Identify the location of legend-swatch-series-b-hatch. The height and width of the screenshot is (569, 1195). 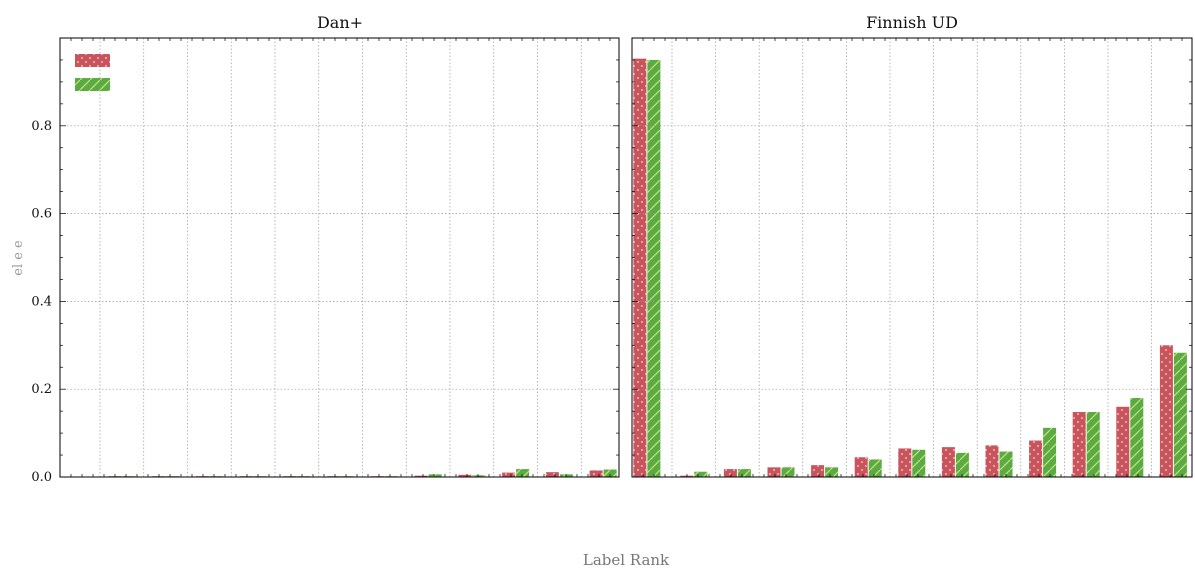
(92, 84).